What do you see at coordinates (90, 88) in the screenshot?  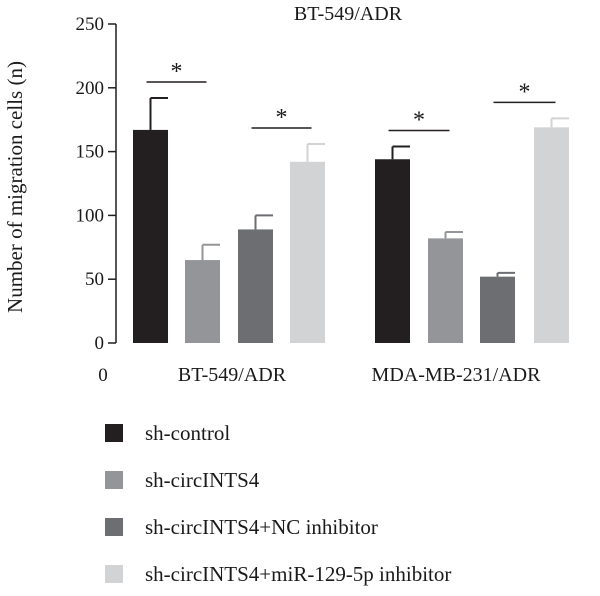 I see `y-tick-label: 200` at bounding box center [90, 88].